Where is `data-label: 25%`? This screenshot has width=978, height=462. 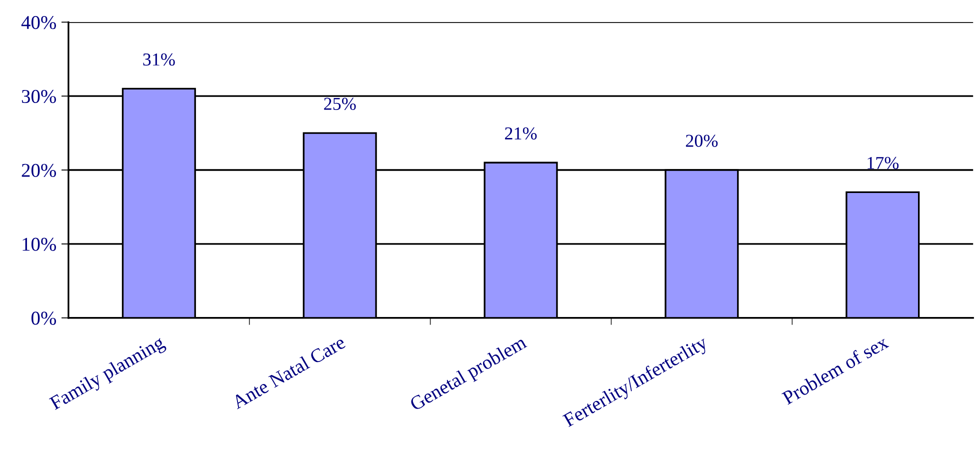 data-label: 25% is located at coordinates (340, 104).